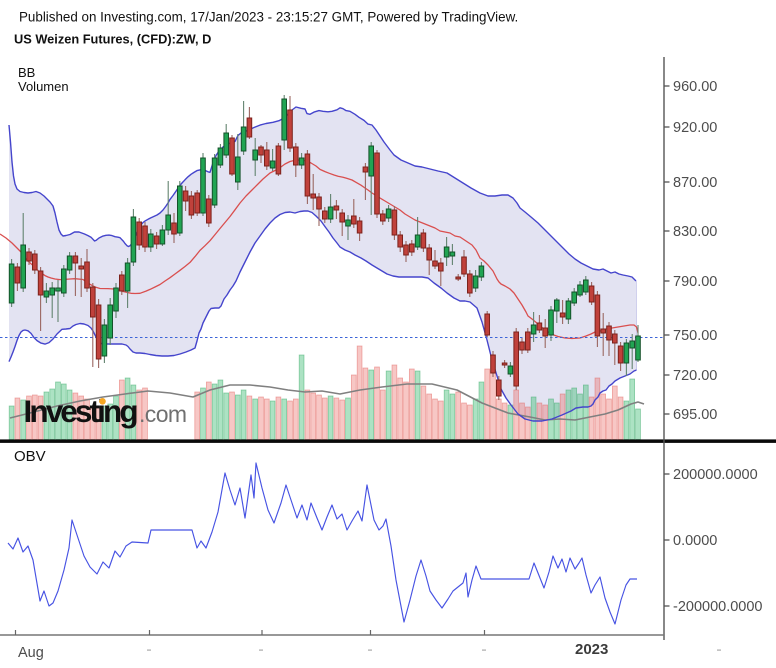 This screenshot has width=776, height=668. I want to click on svg-text: OBV, so click(30, 456).